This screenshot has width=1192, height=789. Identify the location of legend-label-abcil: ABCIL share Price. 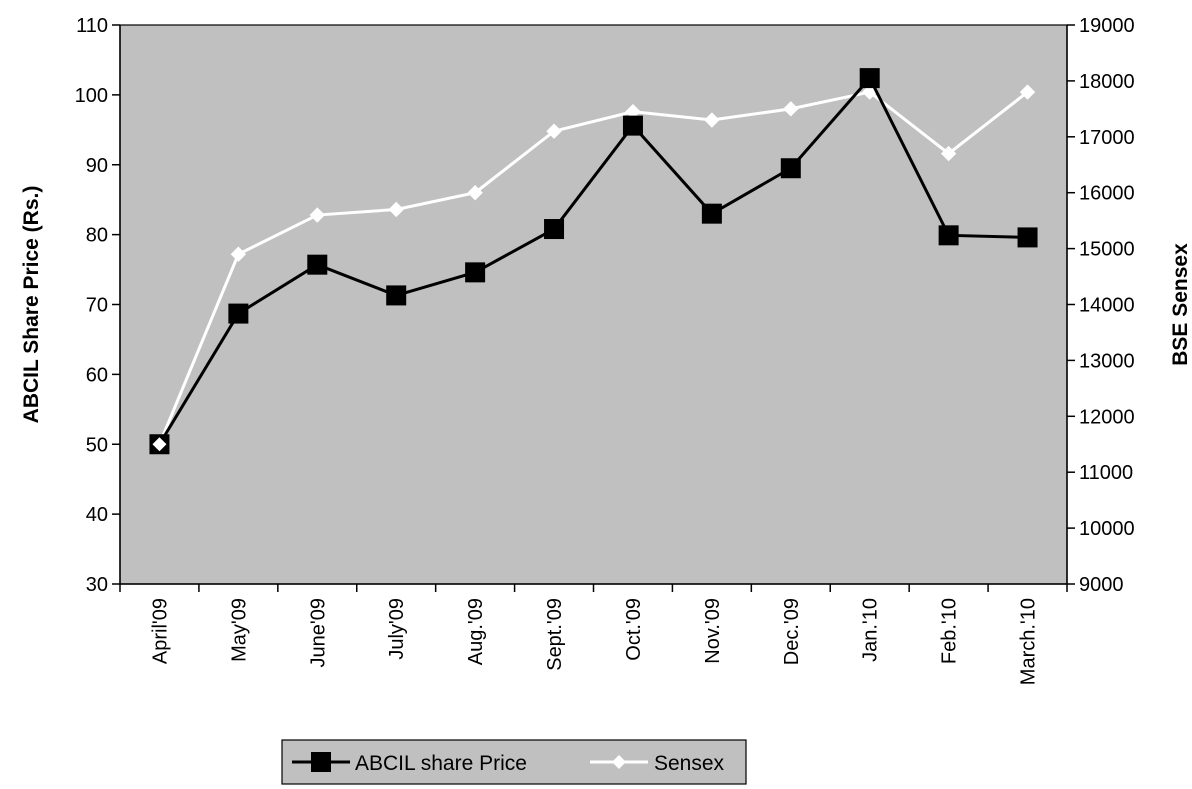
(441, 763).